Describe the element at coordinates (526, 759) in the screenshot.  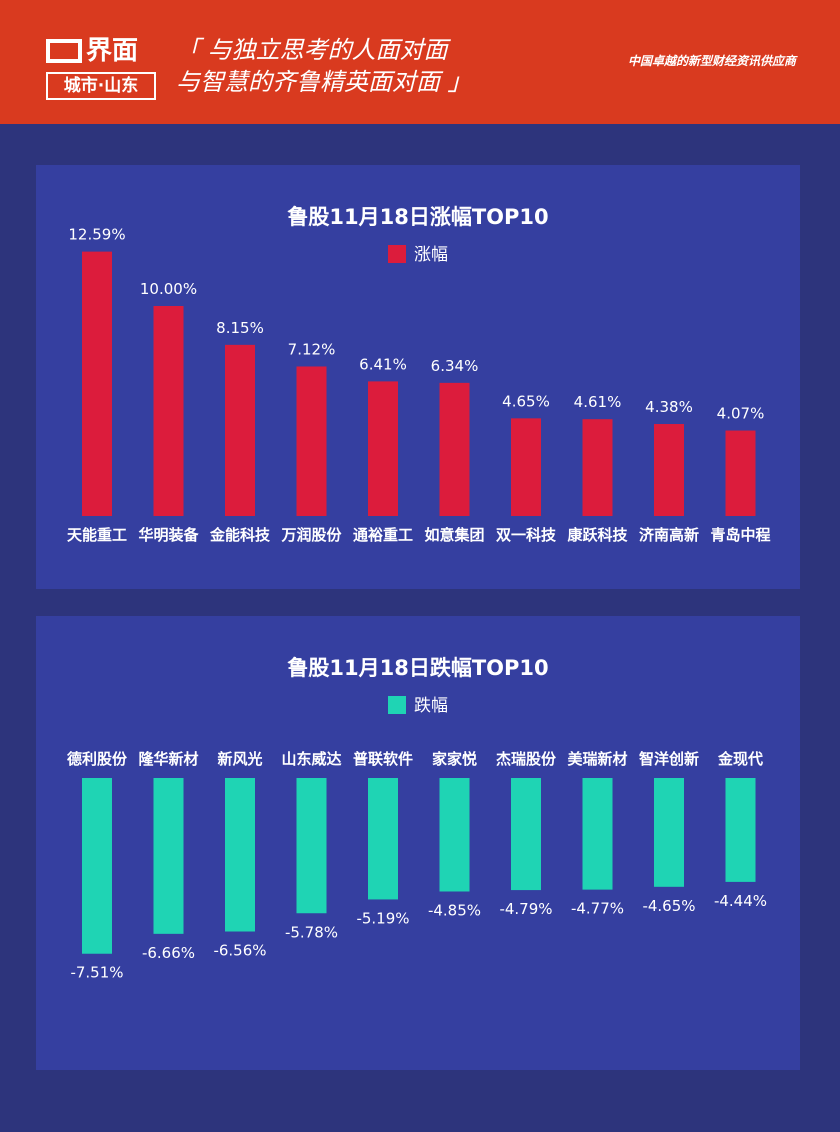
I see `loss-category-label: 杰瑞股份` at that location.